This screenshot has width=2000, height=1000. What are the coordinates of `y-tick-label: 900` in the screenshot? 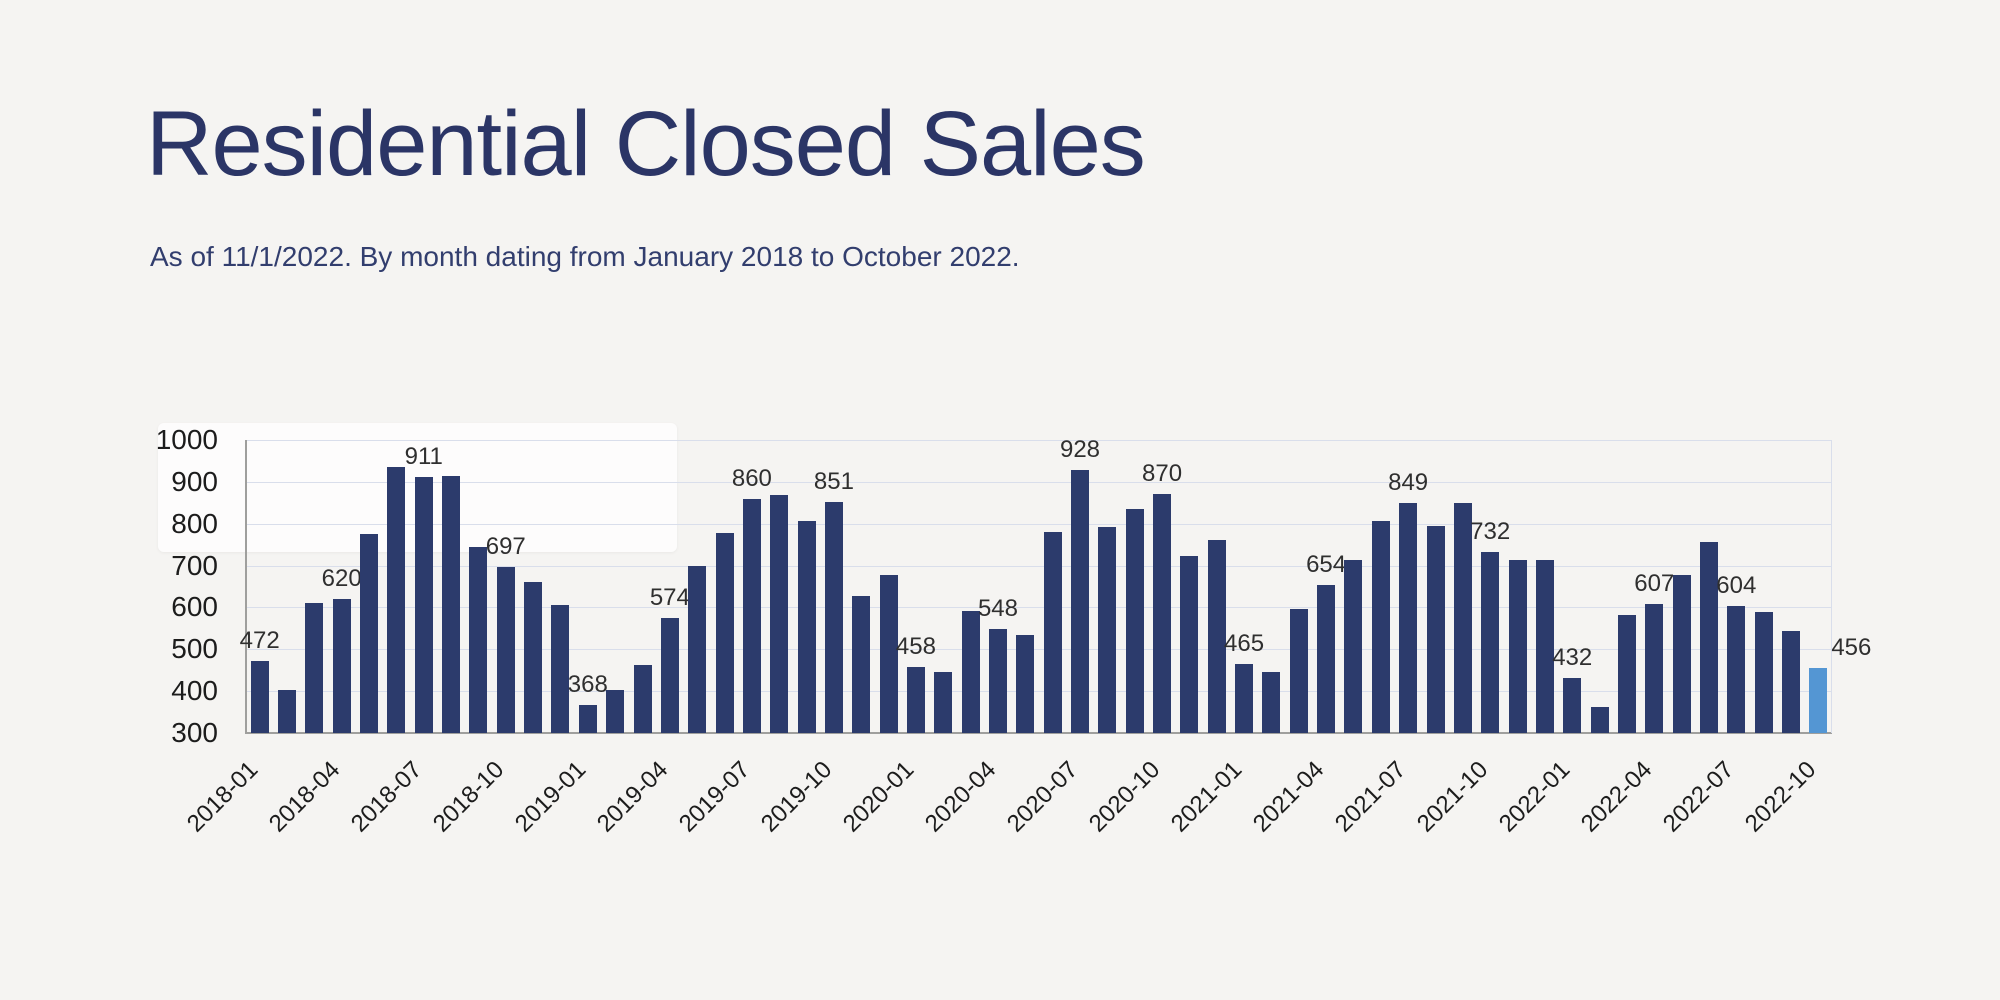 It's located at (194, 481).